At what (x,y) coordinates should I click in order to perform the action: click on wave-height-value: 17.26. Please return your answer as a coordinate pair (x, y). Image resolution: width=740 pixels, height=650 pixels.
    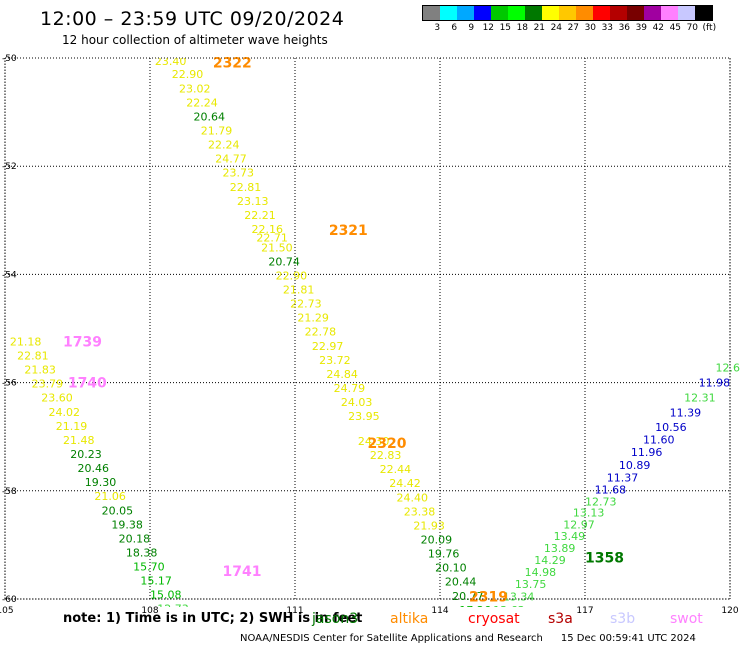
    Looking at the image, I should click on (475, 610).